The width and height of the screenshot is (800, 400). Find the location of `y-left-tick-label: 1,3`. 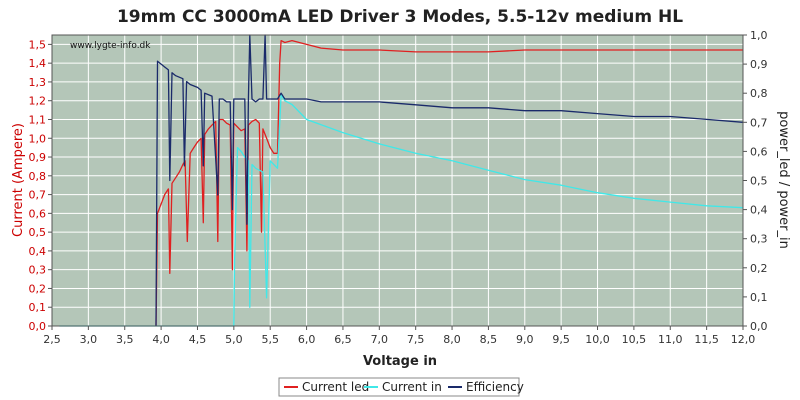

y-left-tick-label: 1,3 is located at coordinates (38, 82).